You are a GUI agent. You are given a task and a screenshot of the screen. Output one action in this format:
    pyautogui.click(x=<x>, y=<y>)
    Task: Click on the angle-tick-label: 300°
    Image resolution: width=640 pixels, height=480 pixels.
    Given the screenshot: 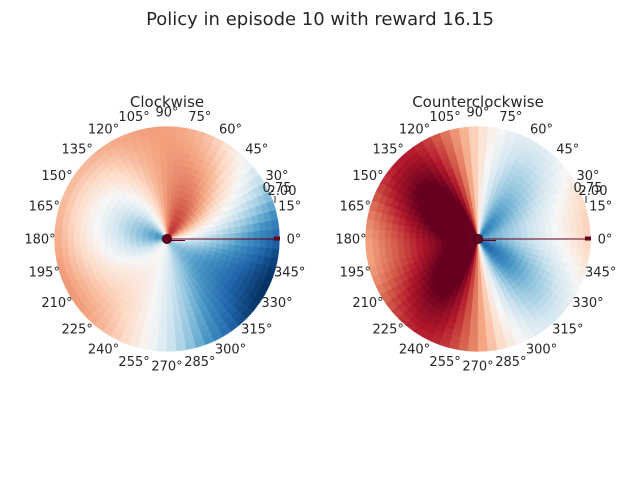 What is the action you would take?
    pyautogui.click(x=230, y=350)
    